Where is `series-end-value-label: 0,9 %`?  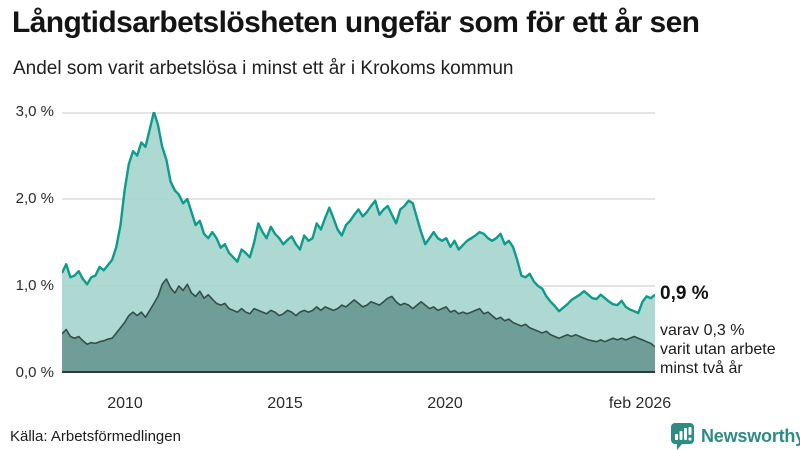
series-end-value-label: 0,9 % is located at coordinates (684, 293).